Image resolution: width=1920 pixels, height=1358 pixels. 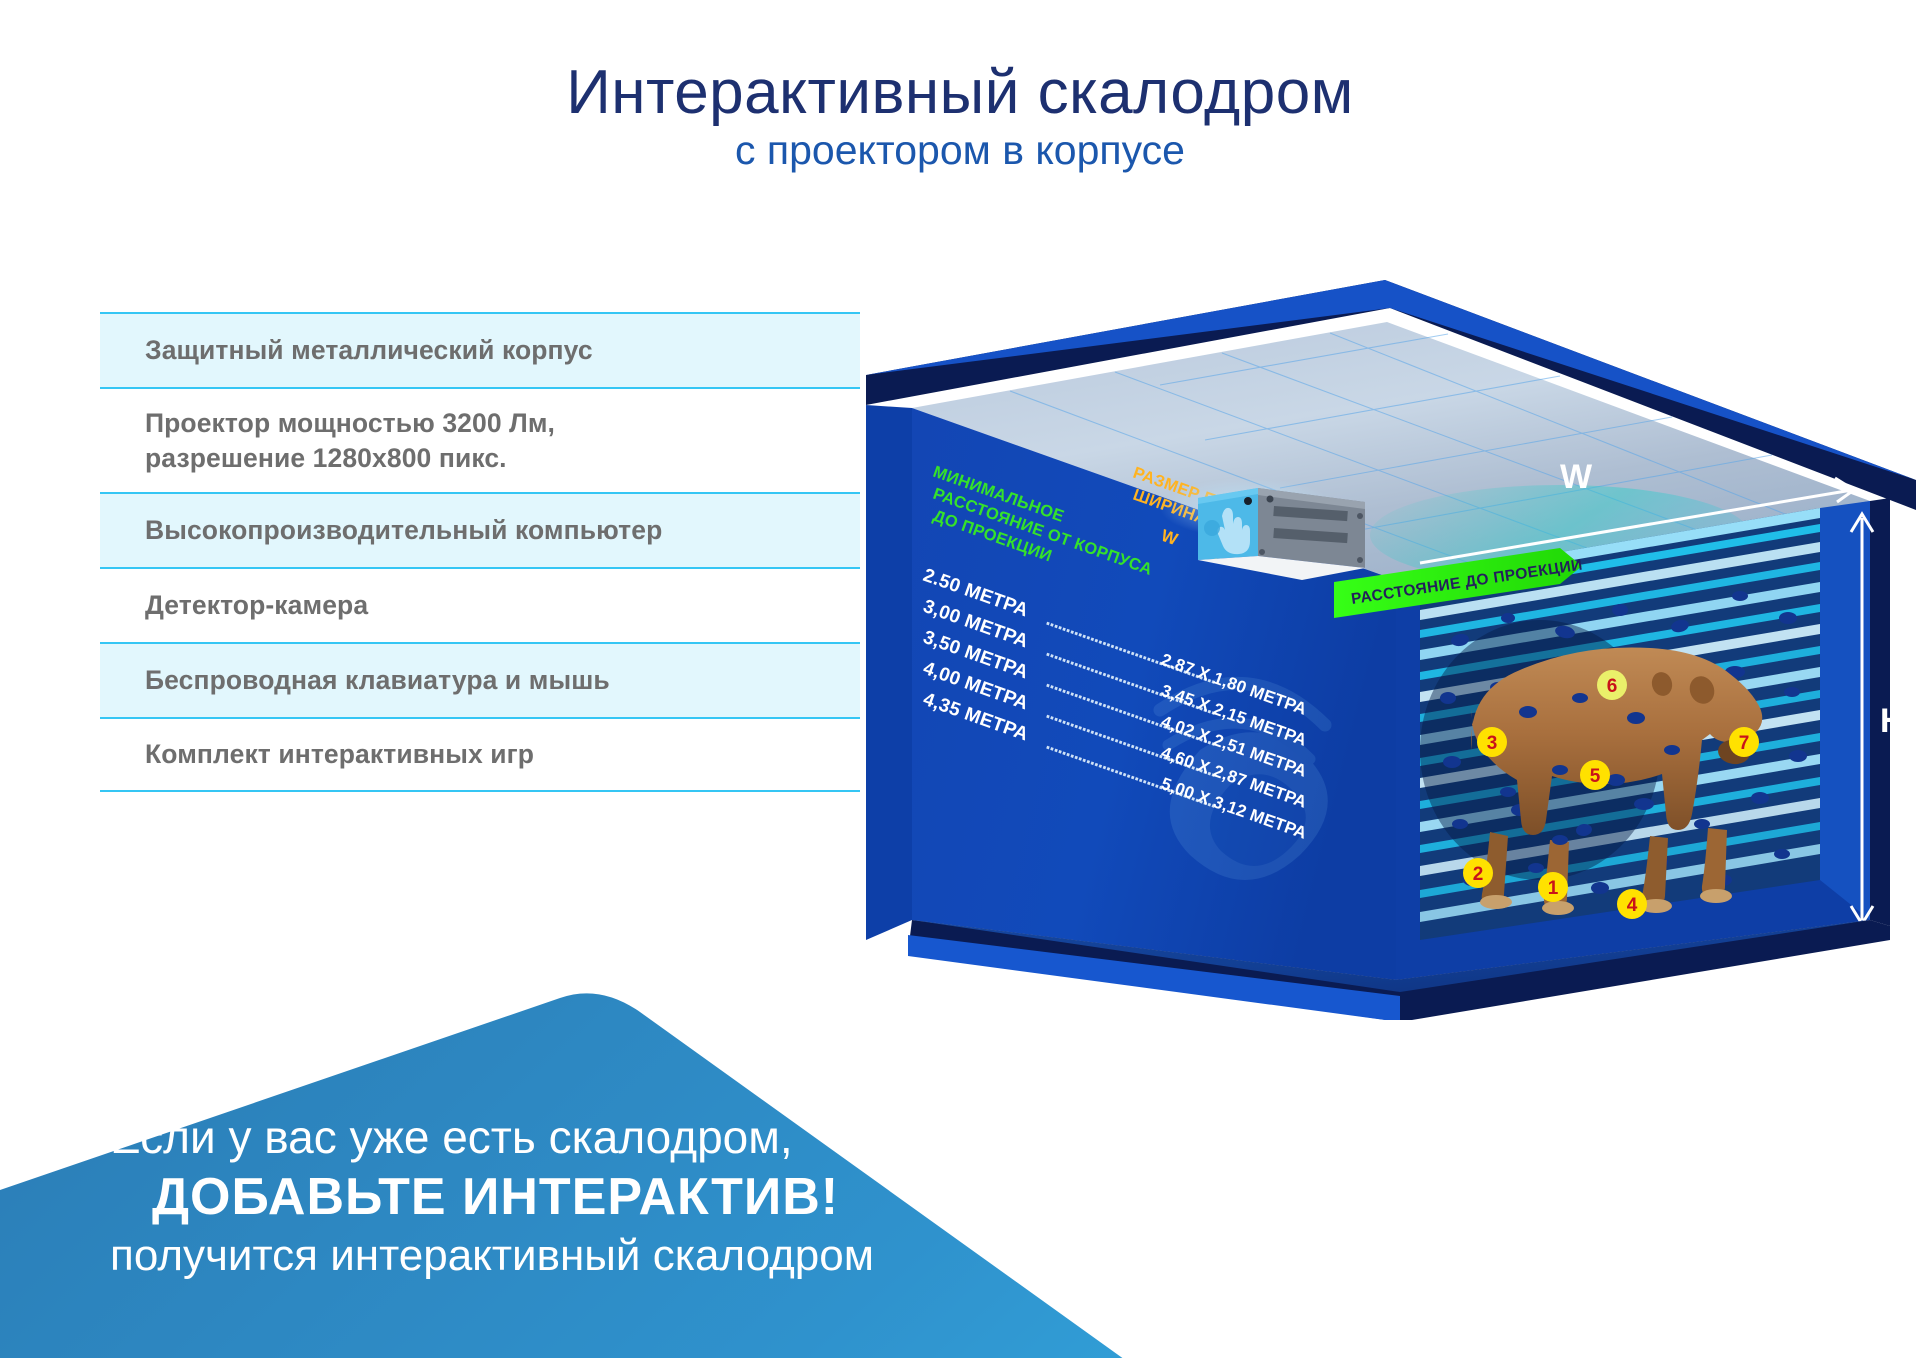 What do you see at coordinates (1611, 794) in the screenshot?
I see `hold-markers: 1 2 3 4 5 6 7` at bounding box center [1611, 794].